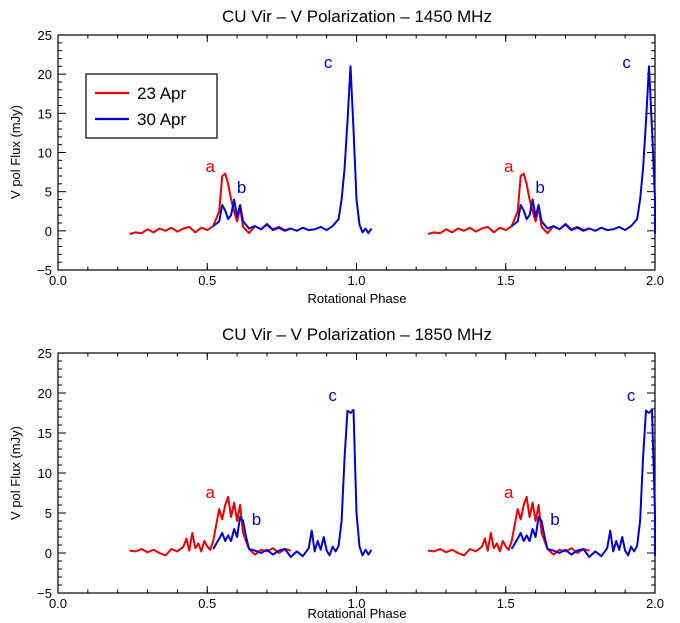  I want to click on legend-box, so click(151, 106).